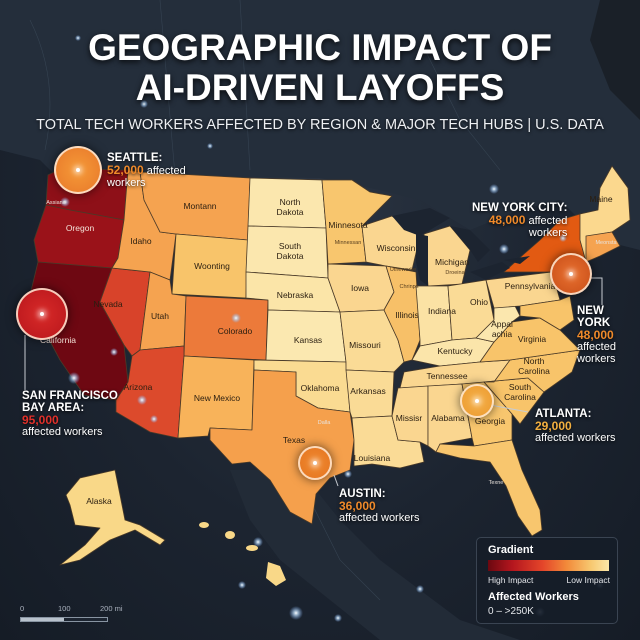 This screenshot has width=640, height=640. What do you see at coordinates (295, 295) in the screenshot?
I see `state-label-nebraska: Nebraska` at bounding box center [295, 295].